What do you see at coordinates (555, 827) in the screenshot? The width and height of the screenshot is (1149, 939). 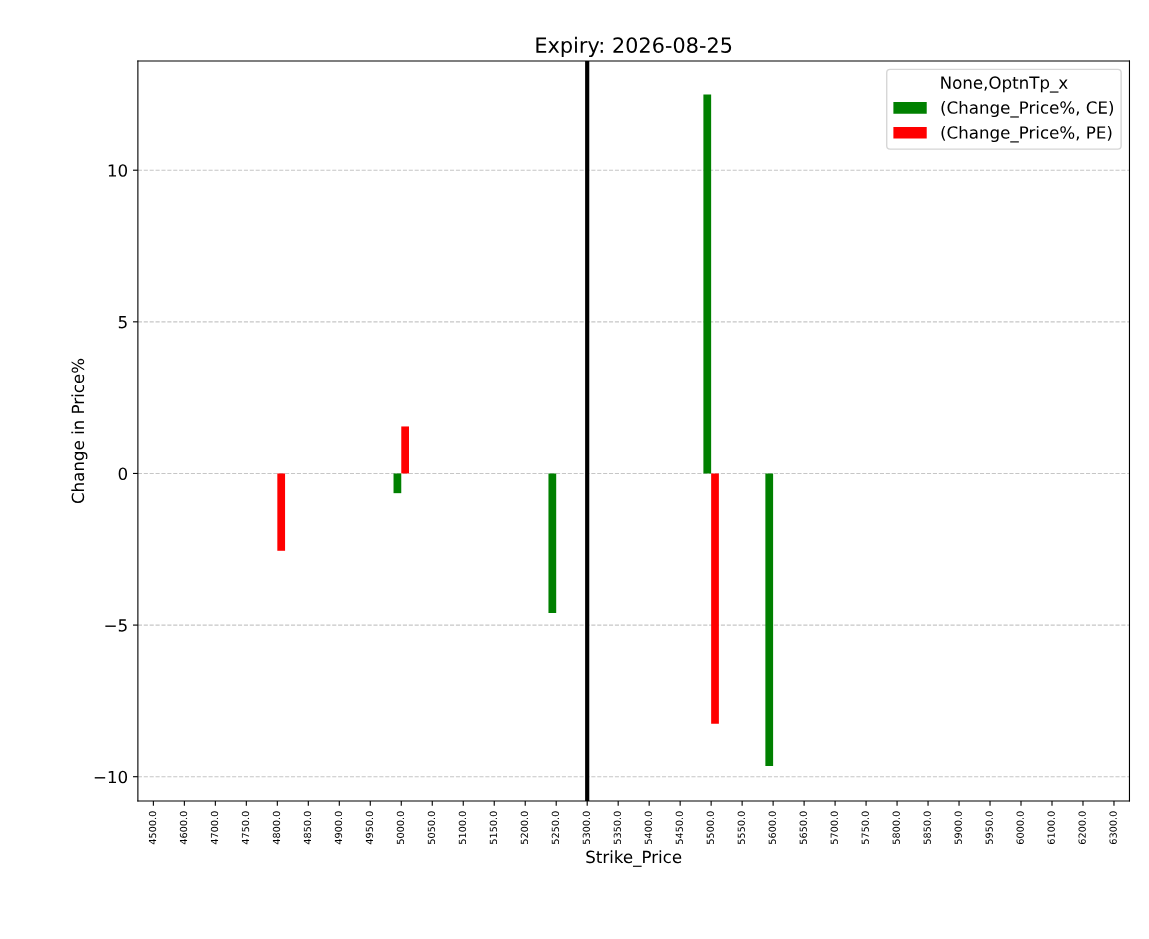 I see `x-tick-label: 5250.0` at bounding box center [555, 827].